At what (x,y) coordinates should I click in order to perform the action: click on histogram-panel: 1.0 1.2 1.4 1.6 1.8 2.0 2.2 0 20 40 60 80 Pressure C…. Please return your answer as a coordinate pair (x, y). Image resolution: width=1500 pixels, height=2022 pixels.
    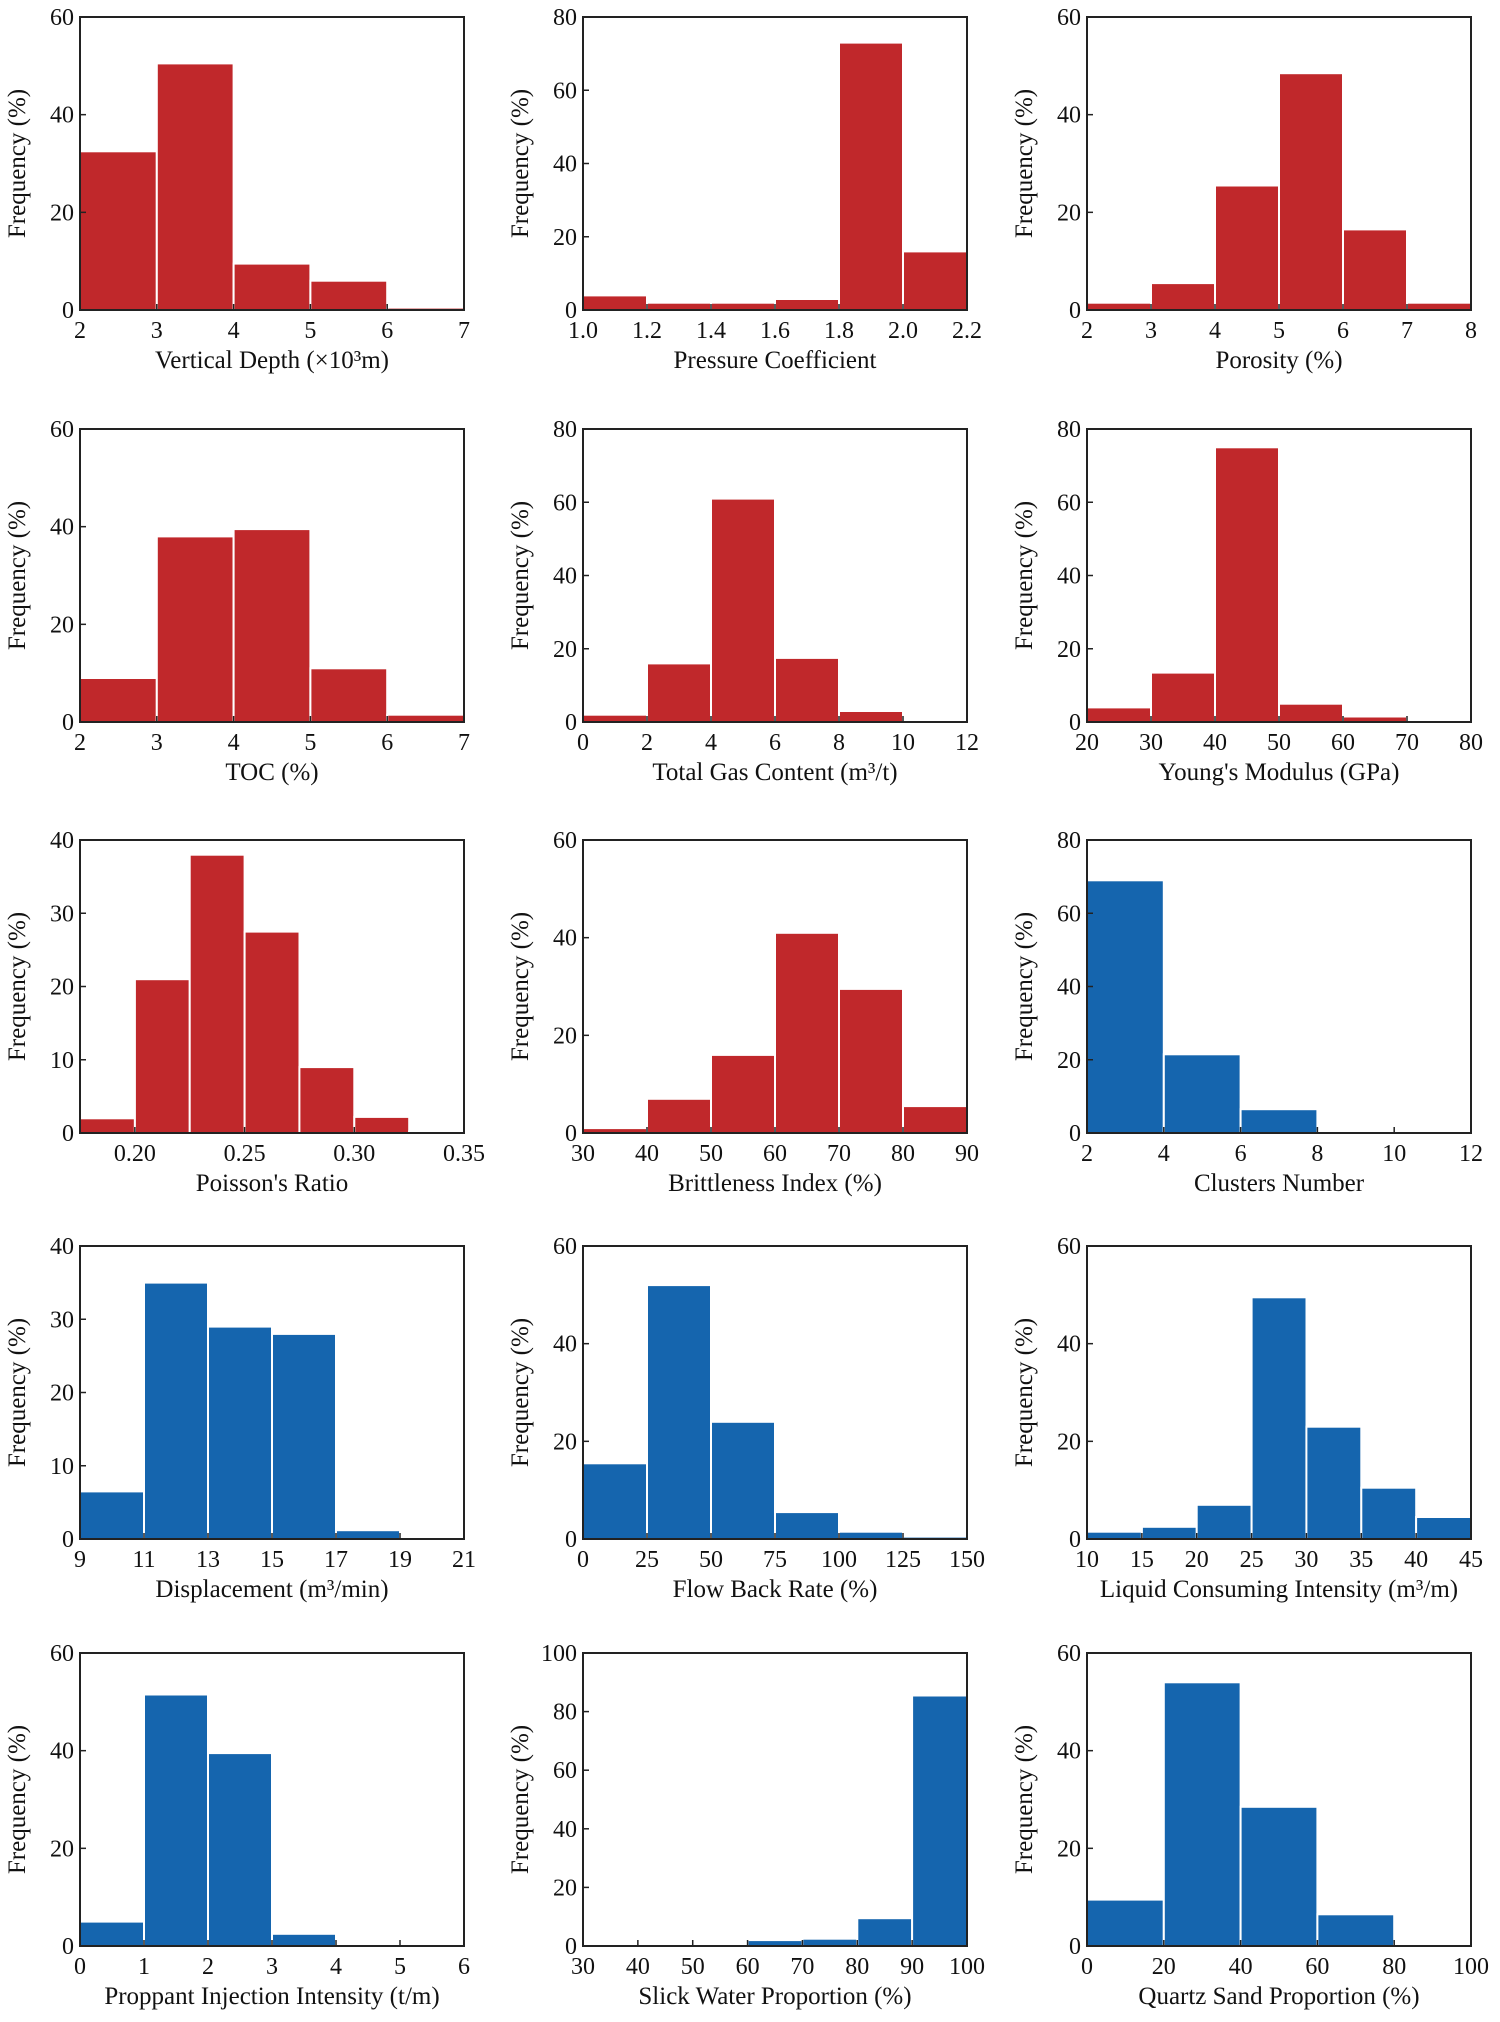
    Looking at the image, I should click on (744, 189).